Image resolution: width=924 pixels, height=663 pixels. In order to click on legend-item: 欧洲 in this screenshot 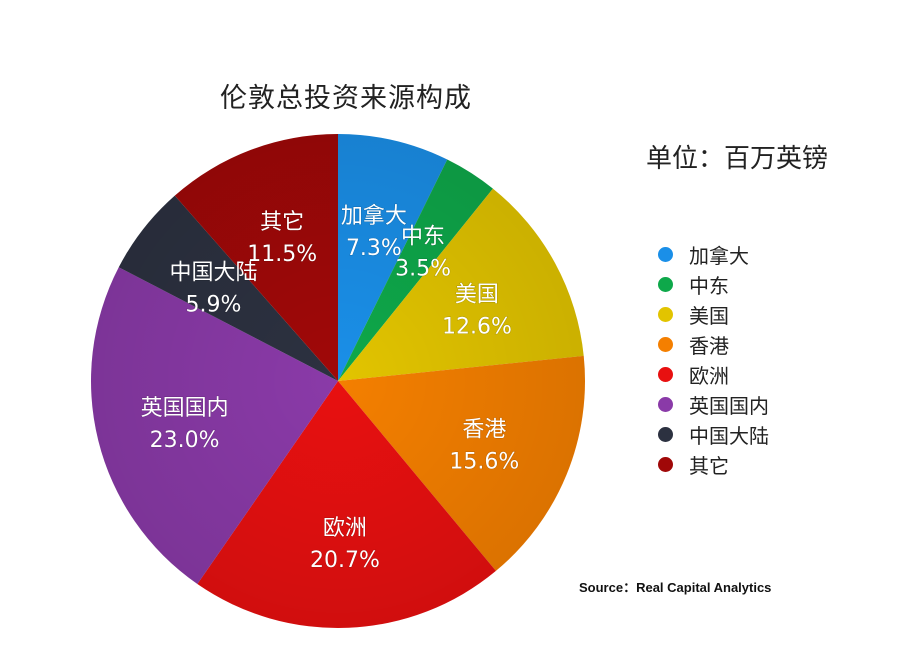, I will do `click(713, 374)`.